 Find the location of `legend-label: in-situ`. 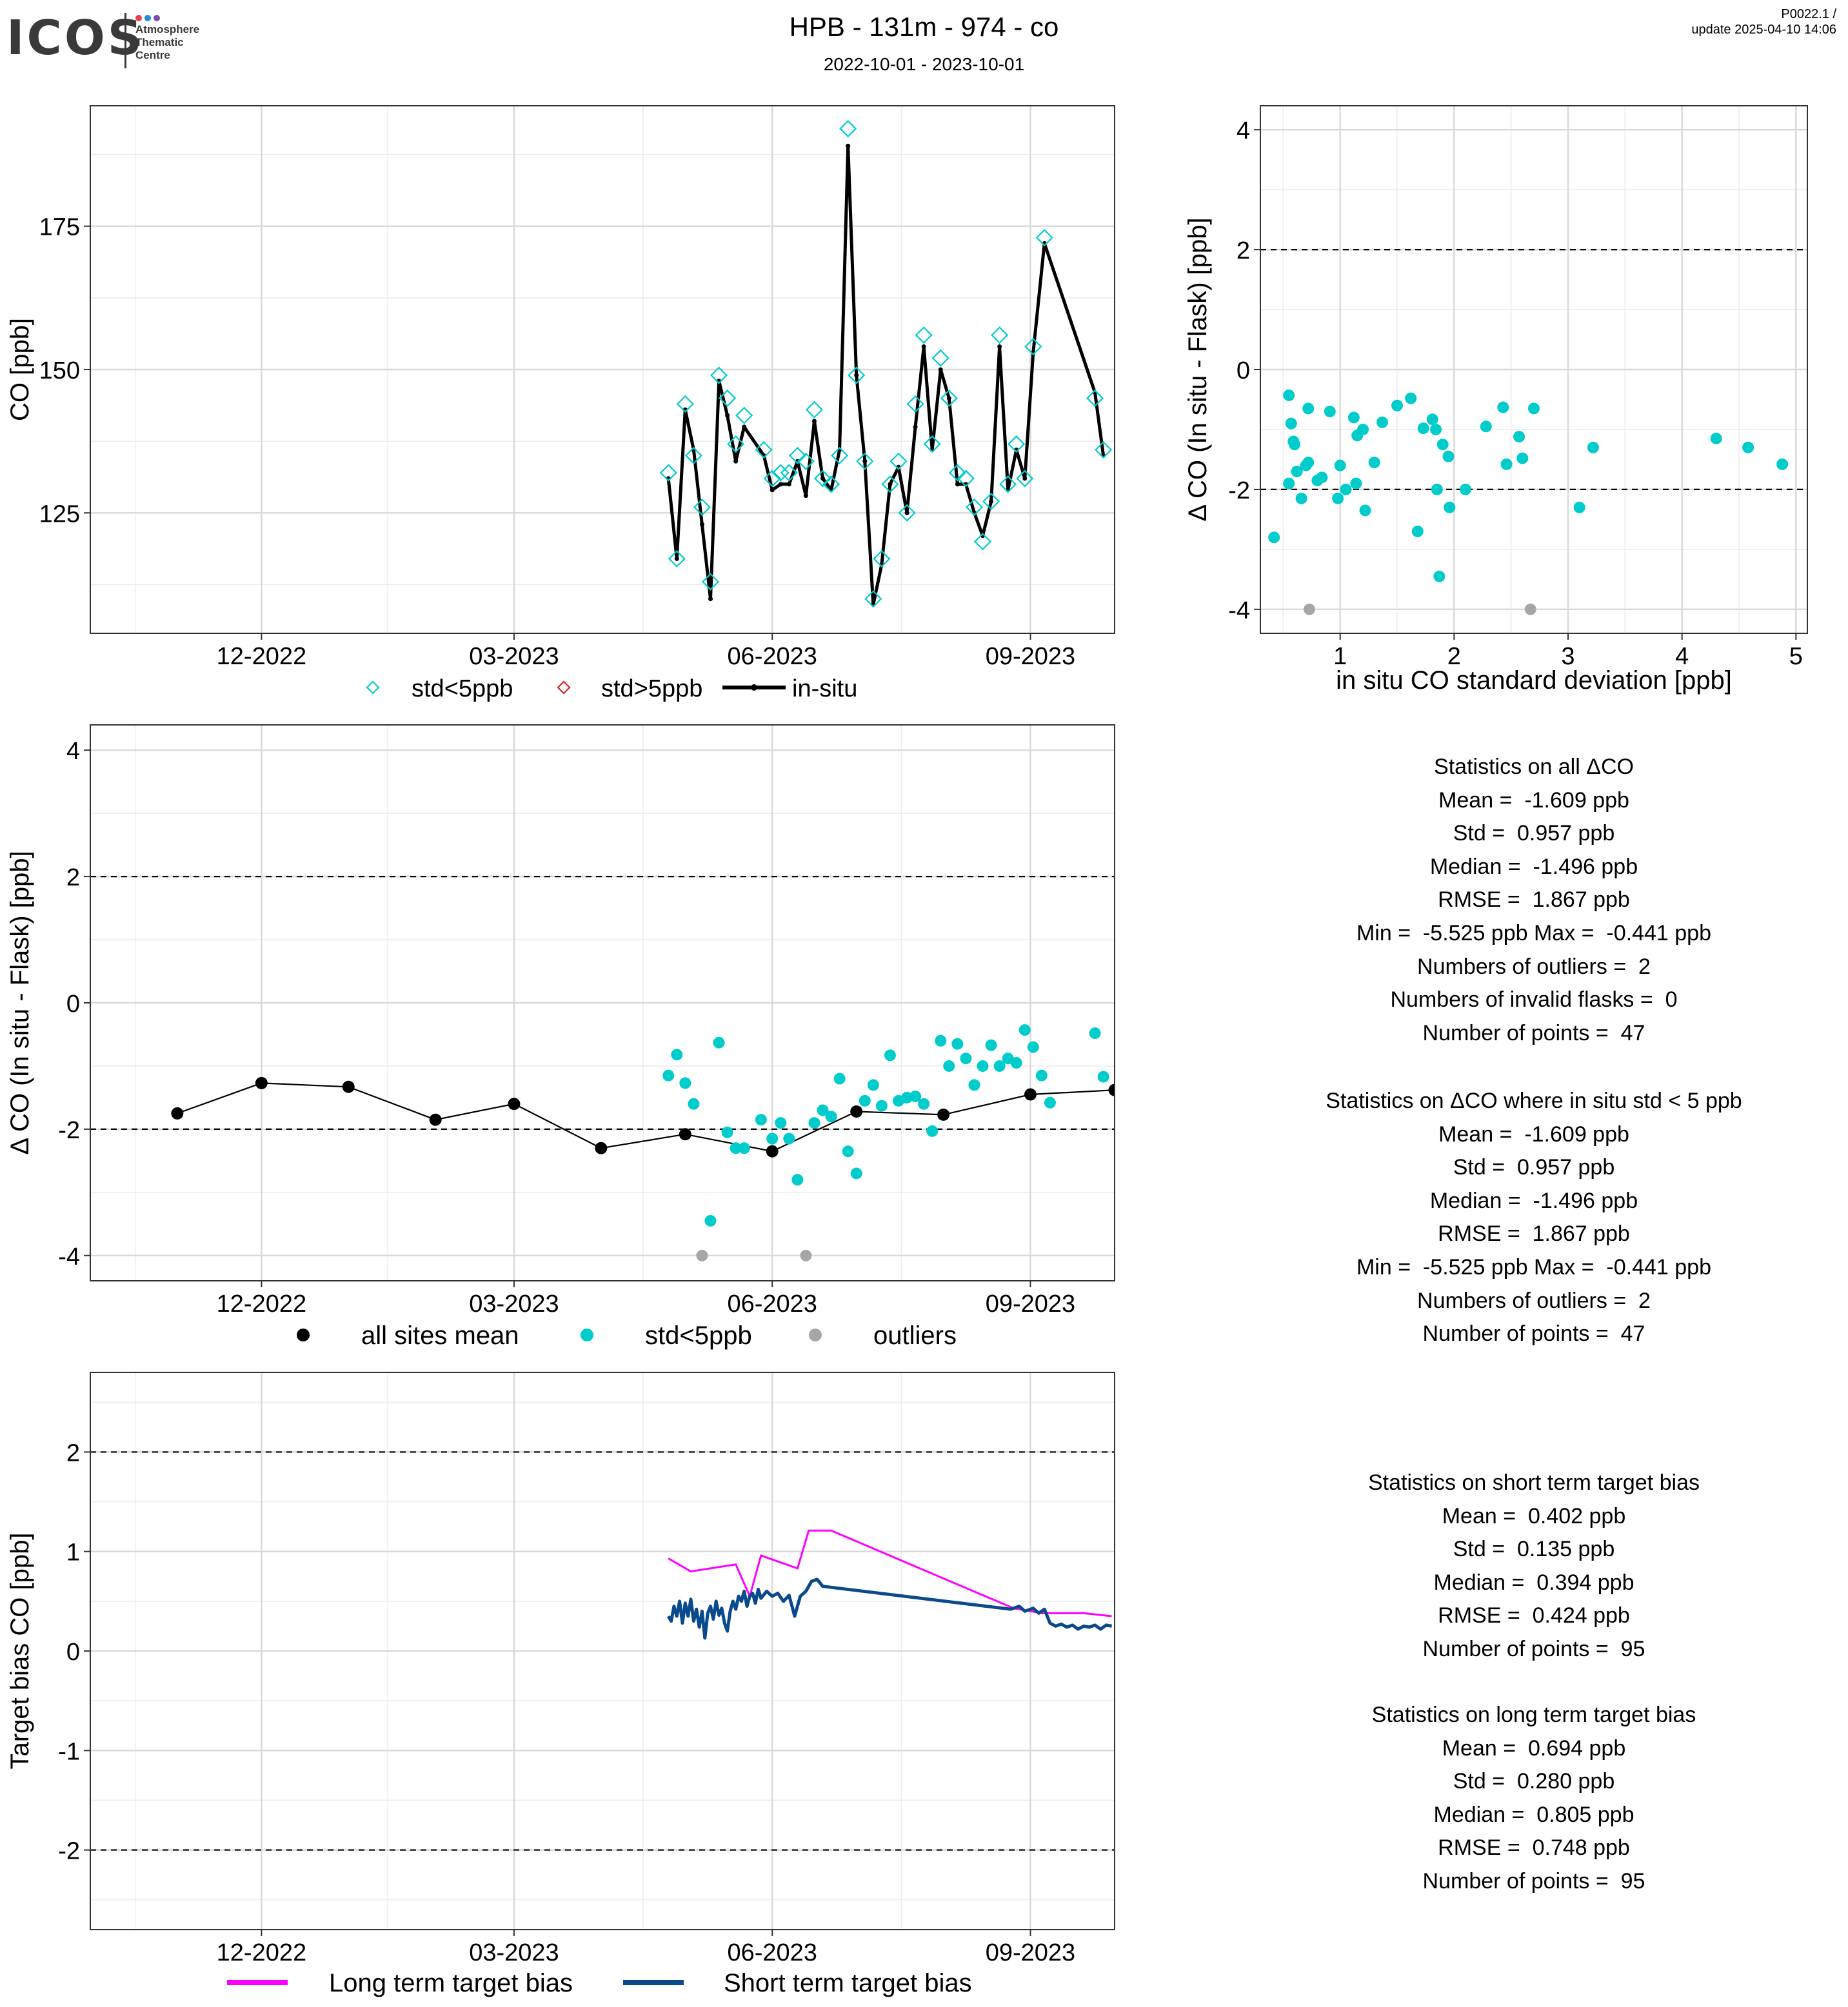

legend-label: in-situ is located at coordinates (824, 688).